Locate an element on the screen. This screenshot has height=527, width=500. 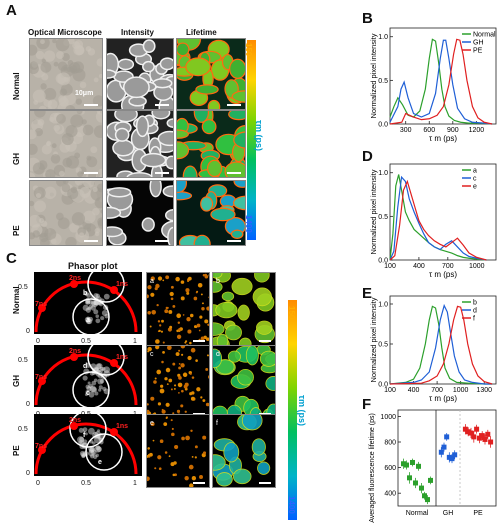
region-label: d is located at coordinates (85, 366).